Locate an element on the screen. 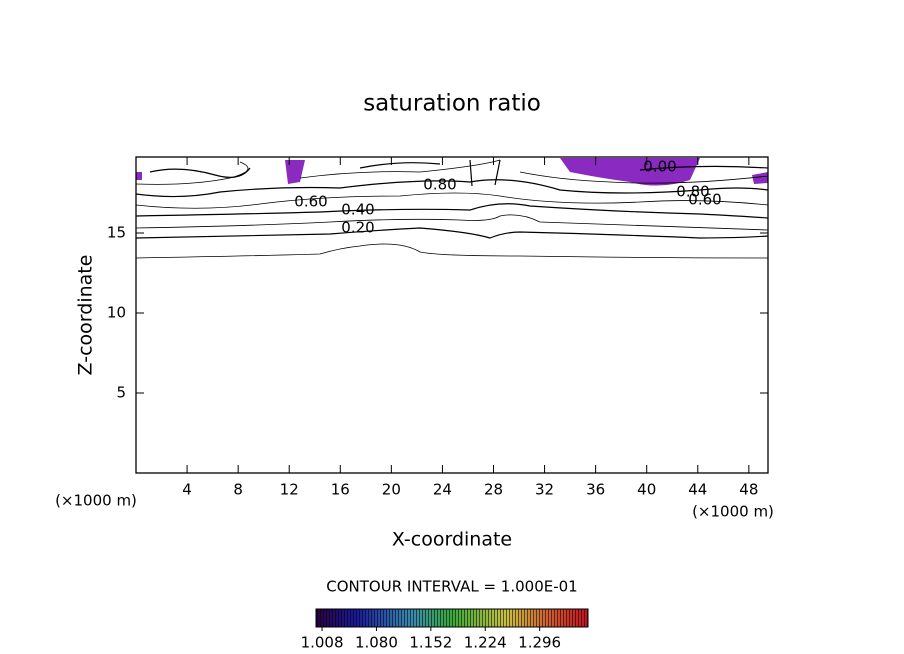 The width and height of the screenshot is (904, 654). x-tick-label: 32 is located at coordinates (544, 490).